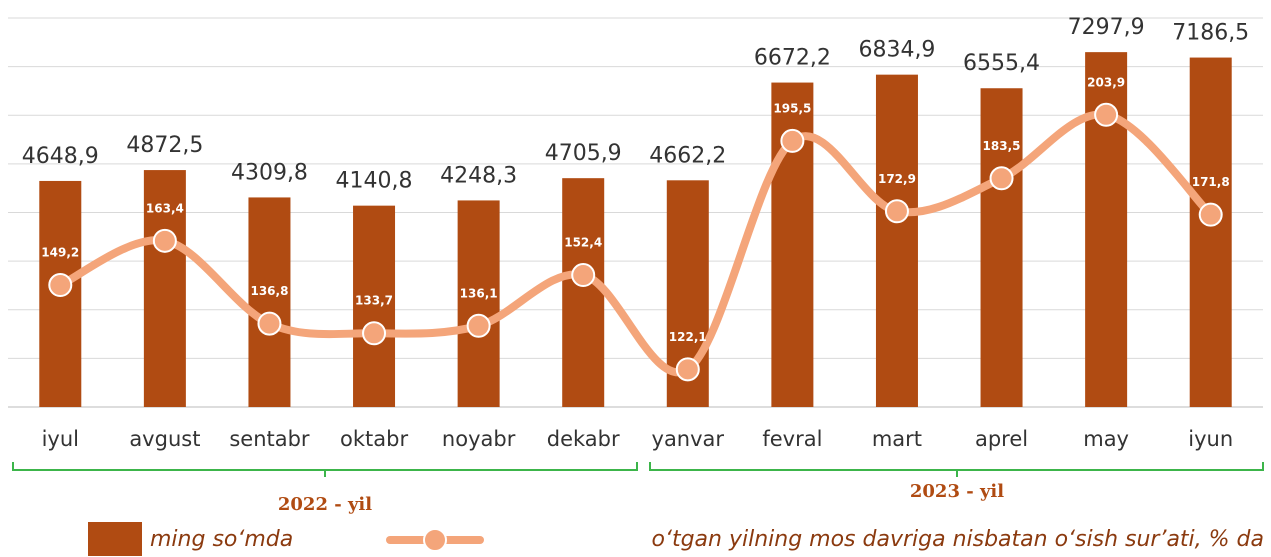 The image size is (1271, 557). I want to click on legend-label: ming so‘mda, so click(221, 539).